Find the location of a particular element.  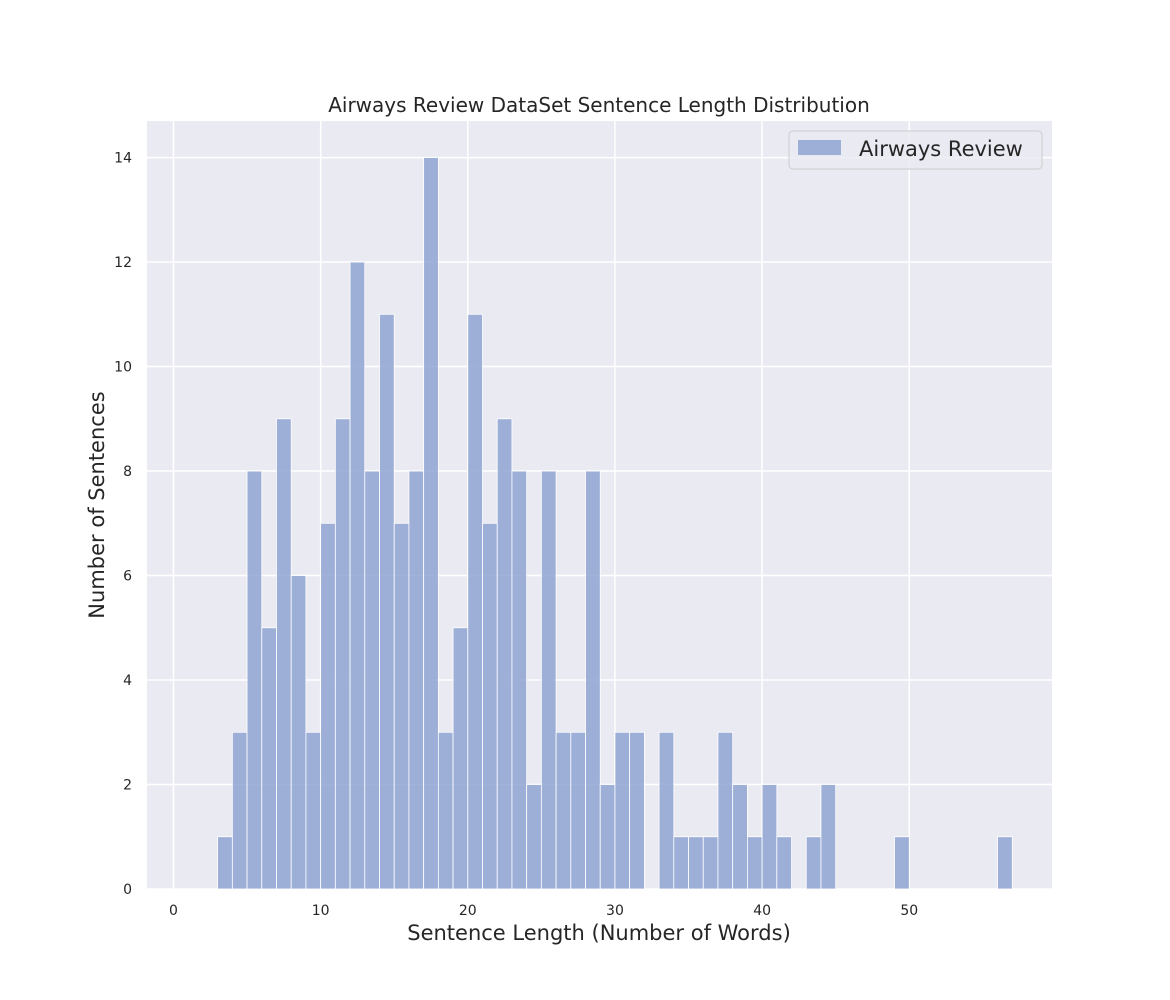

legend: Airways Review is located at coordinates (915, 150).